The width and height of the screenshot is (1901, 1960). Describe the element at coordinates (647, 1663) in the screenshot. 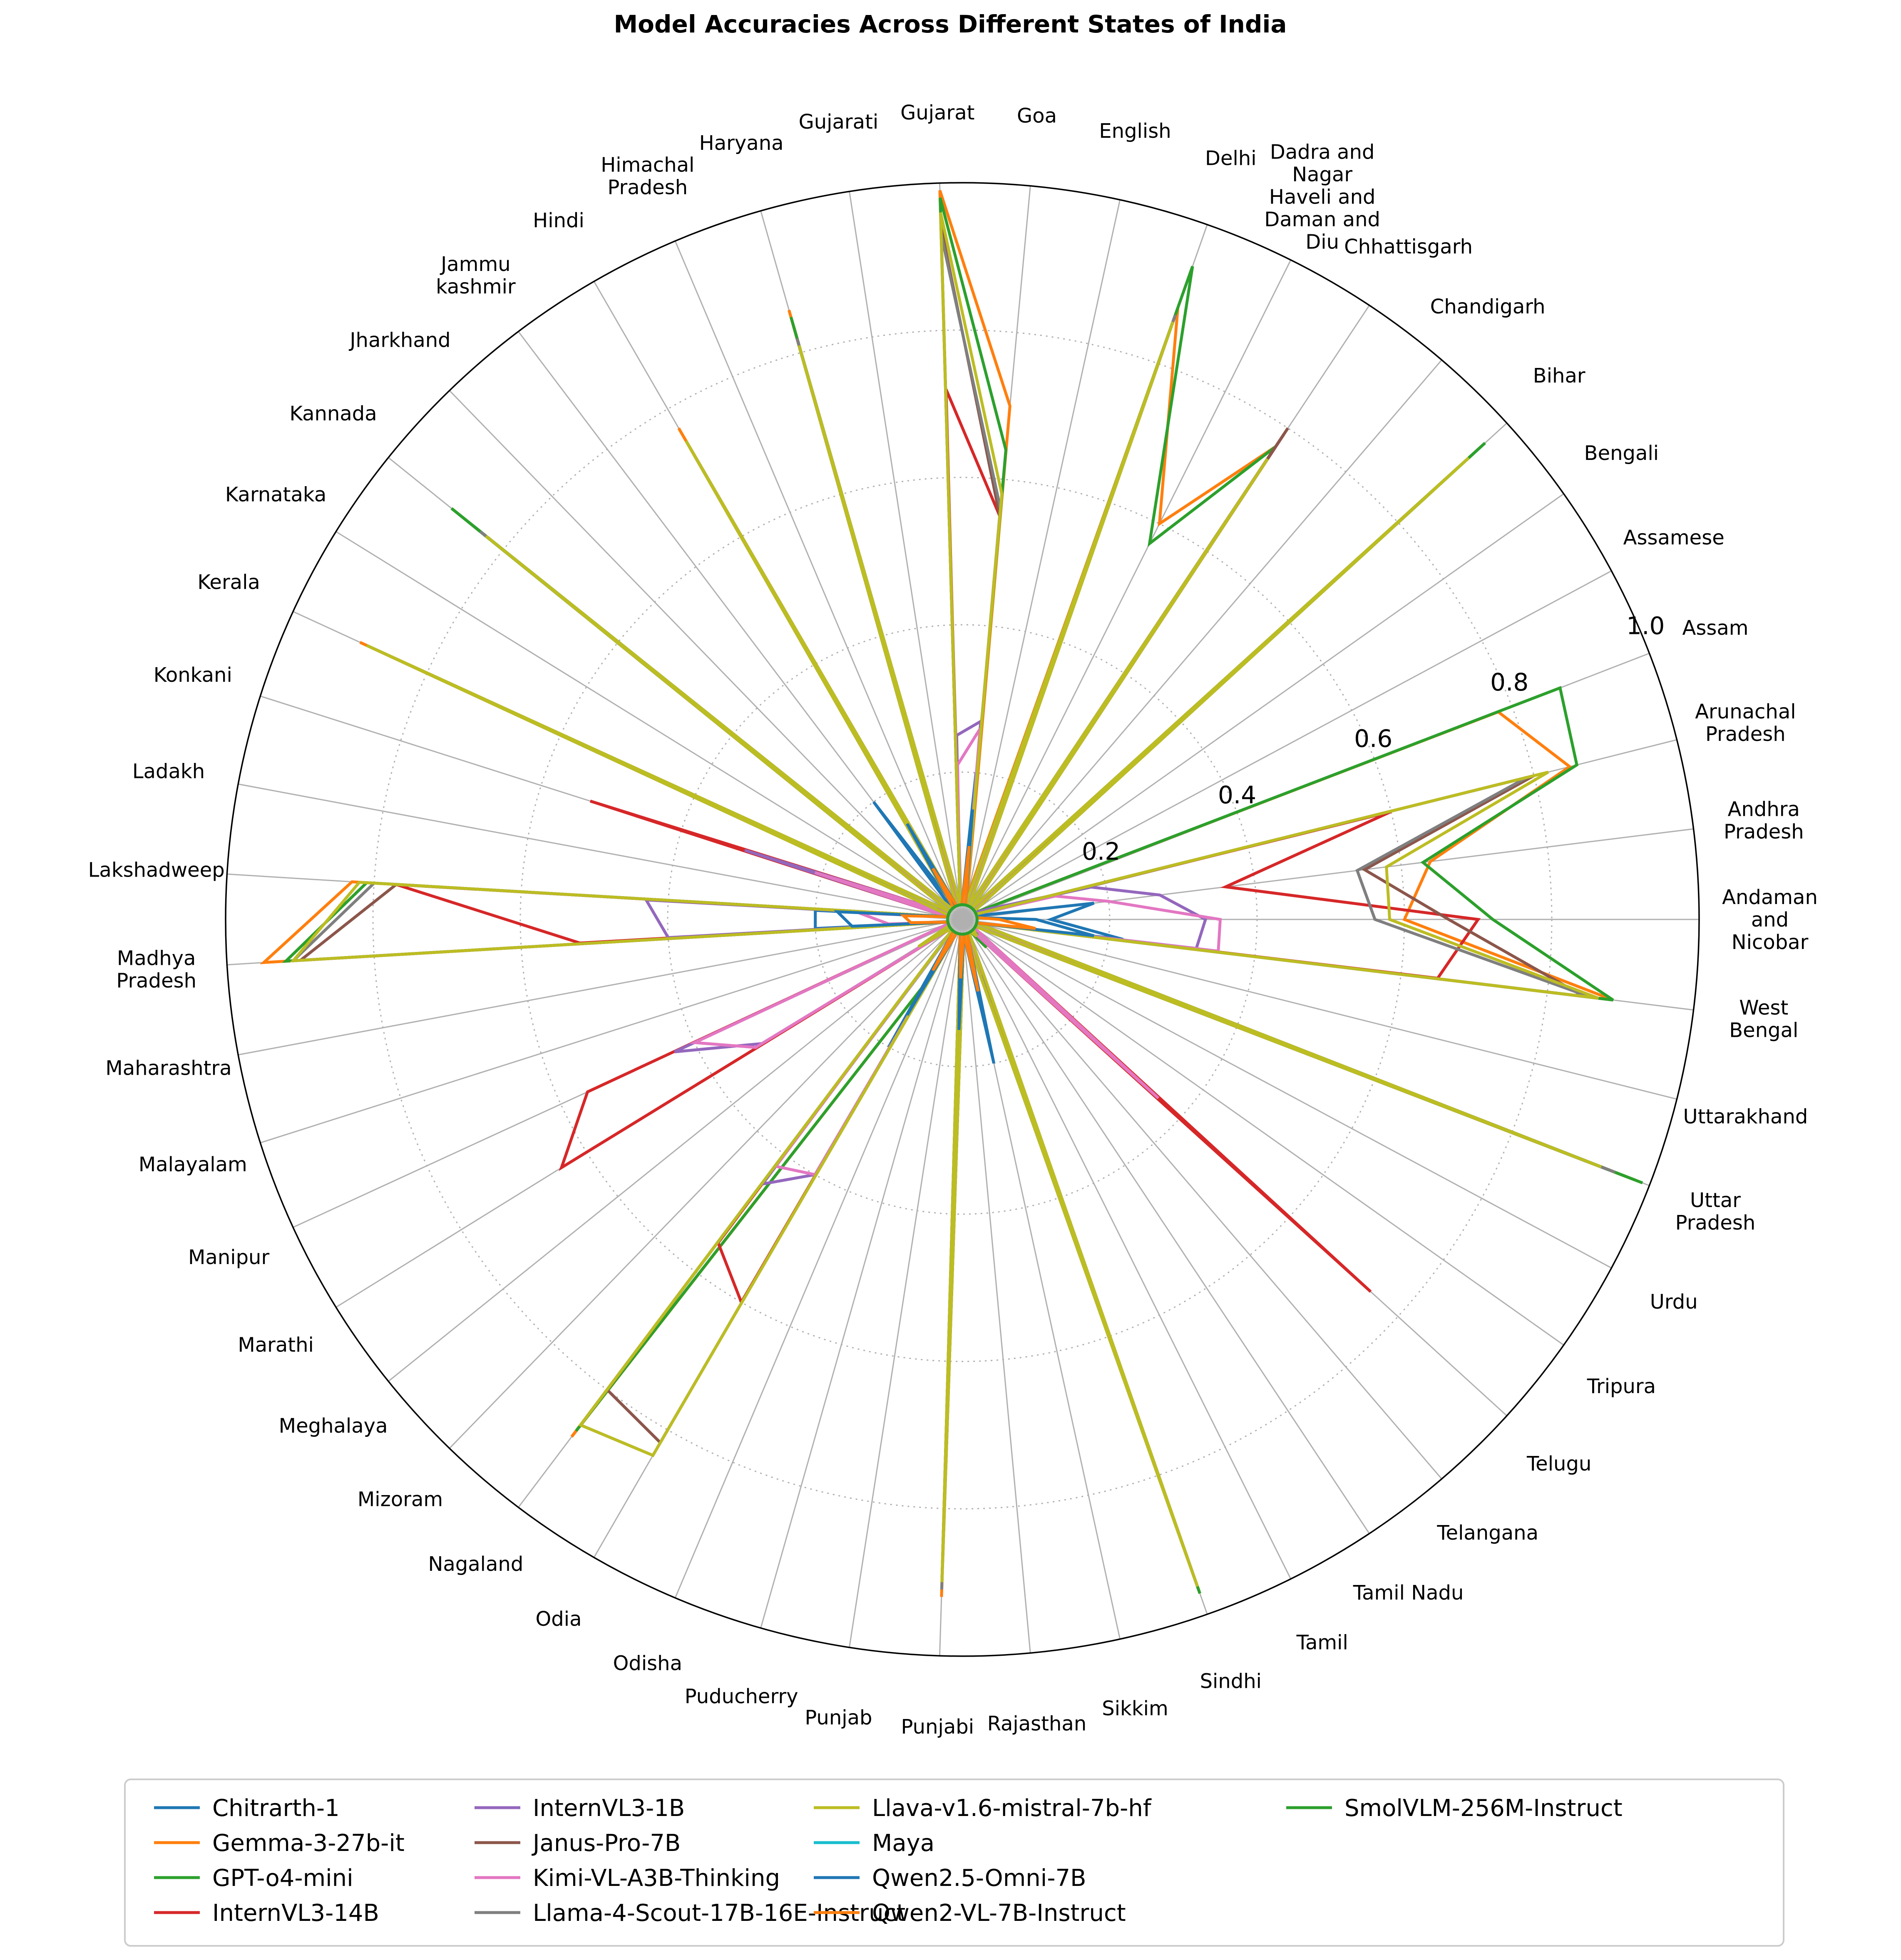

I see `category-label: Odisha` at that location.